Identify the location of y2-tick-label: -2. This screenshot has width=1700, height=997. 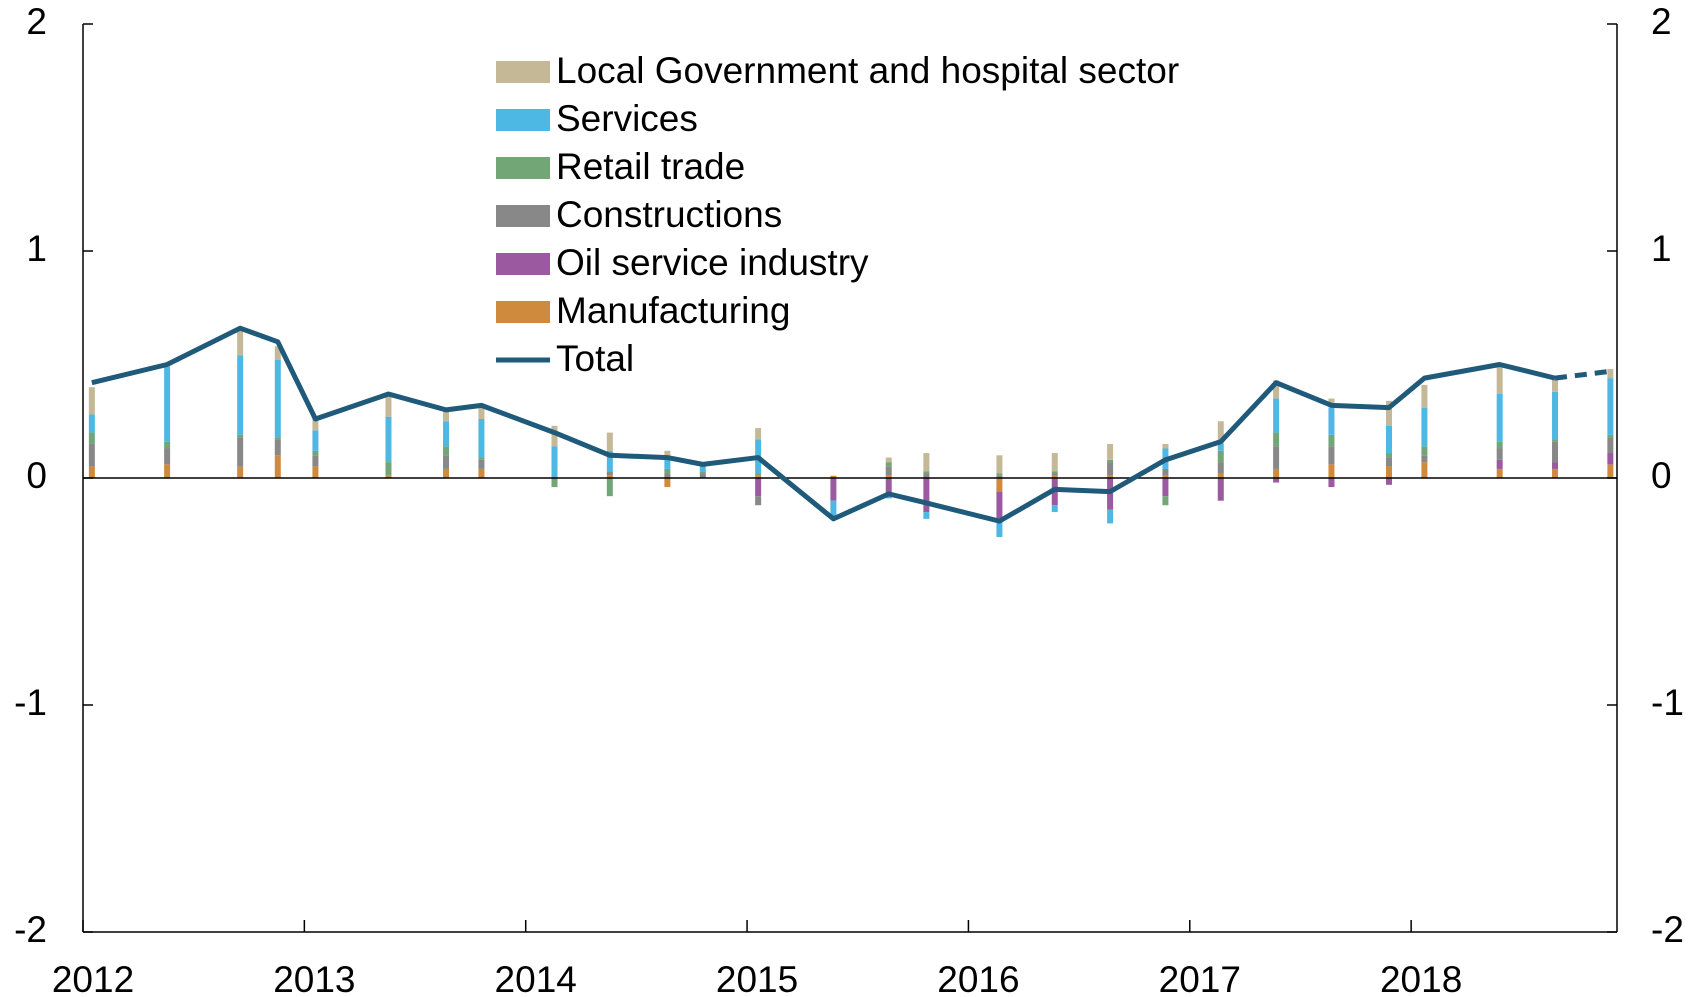
(1667, 929).